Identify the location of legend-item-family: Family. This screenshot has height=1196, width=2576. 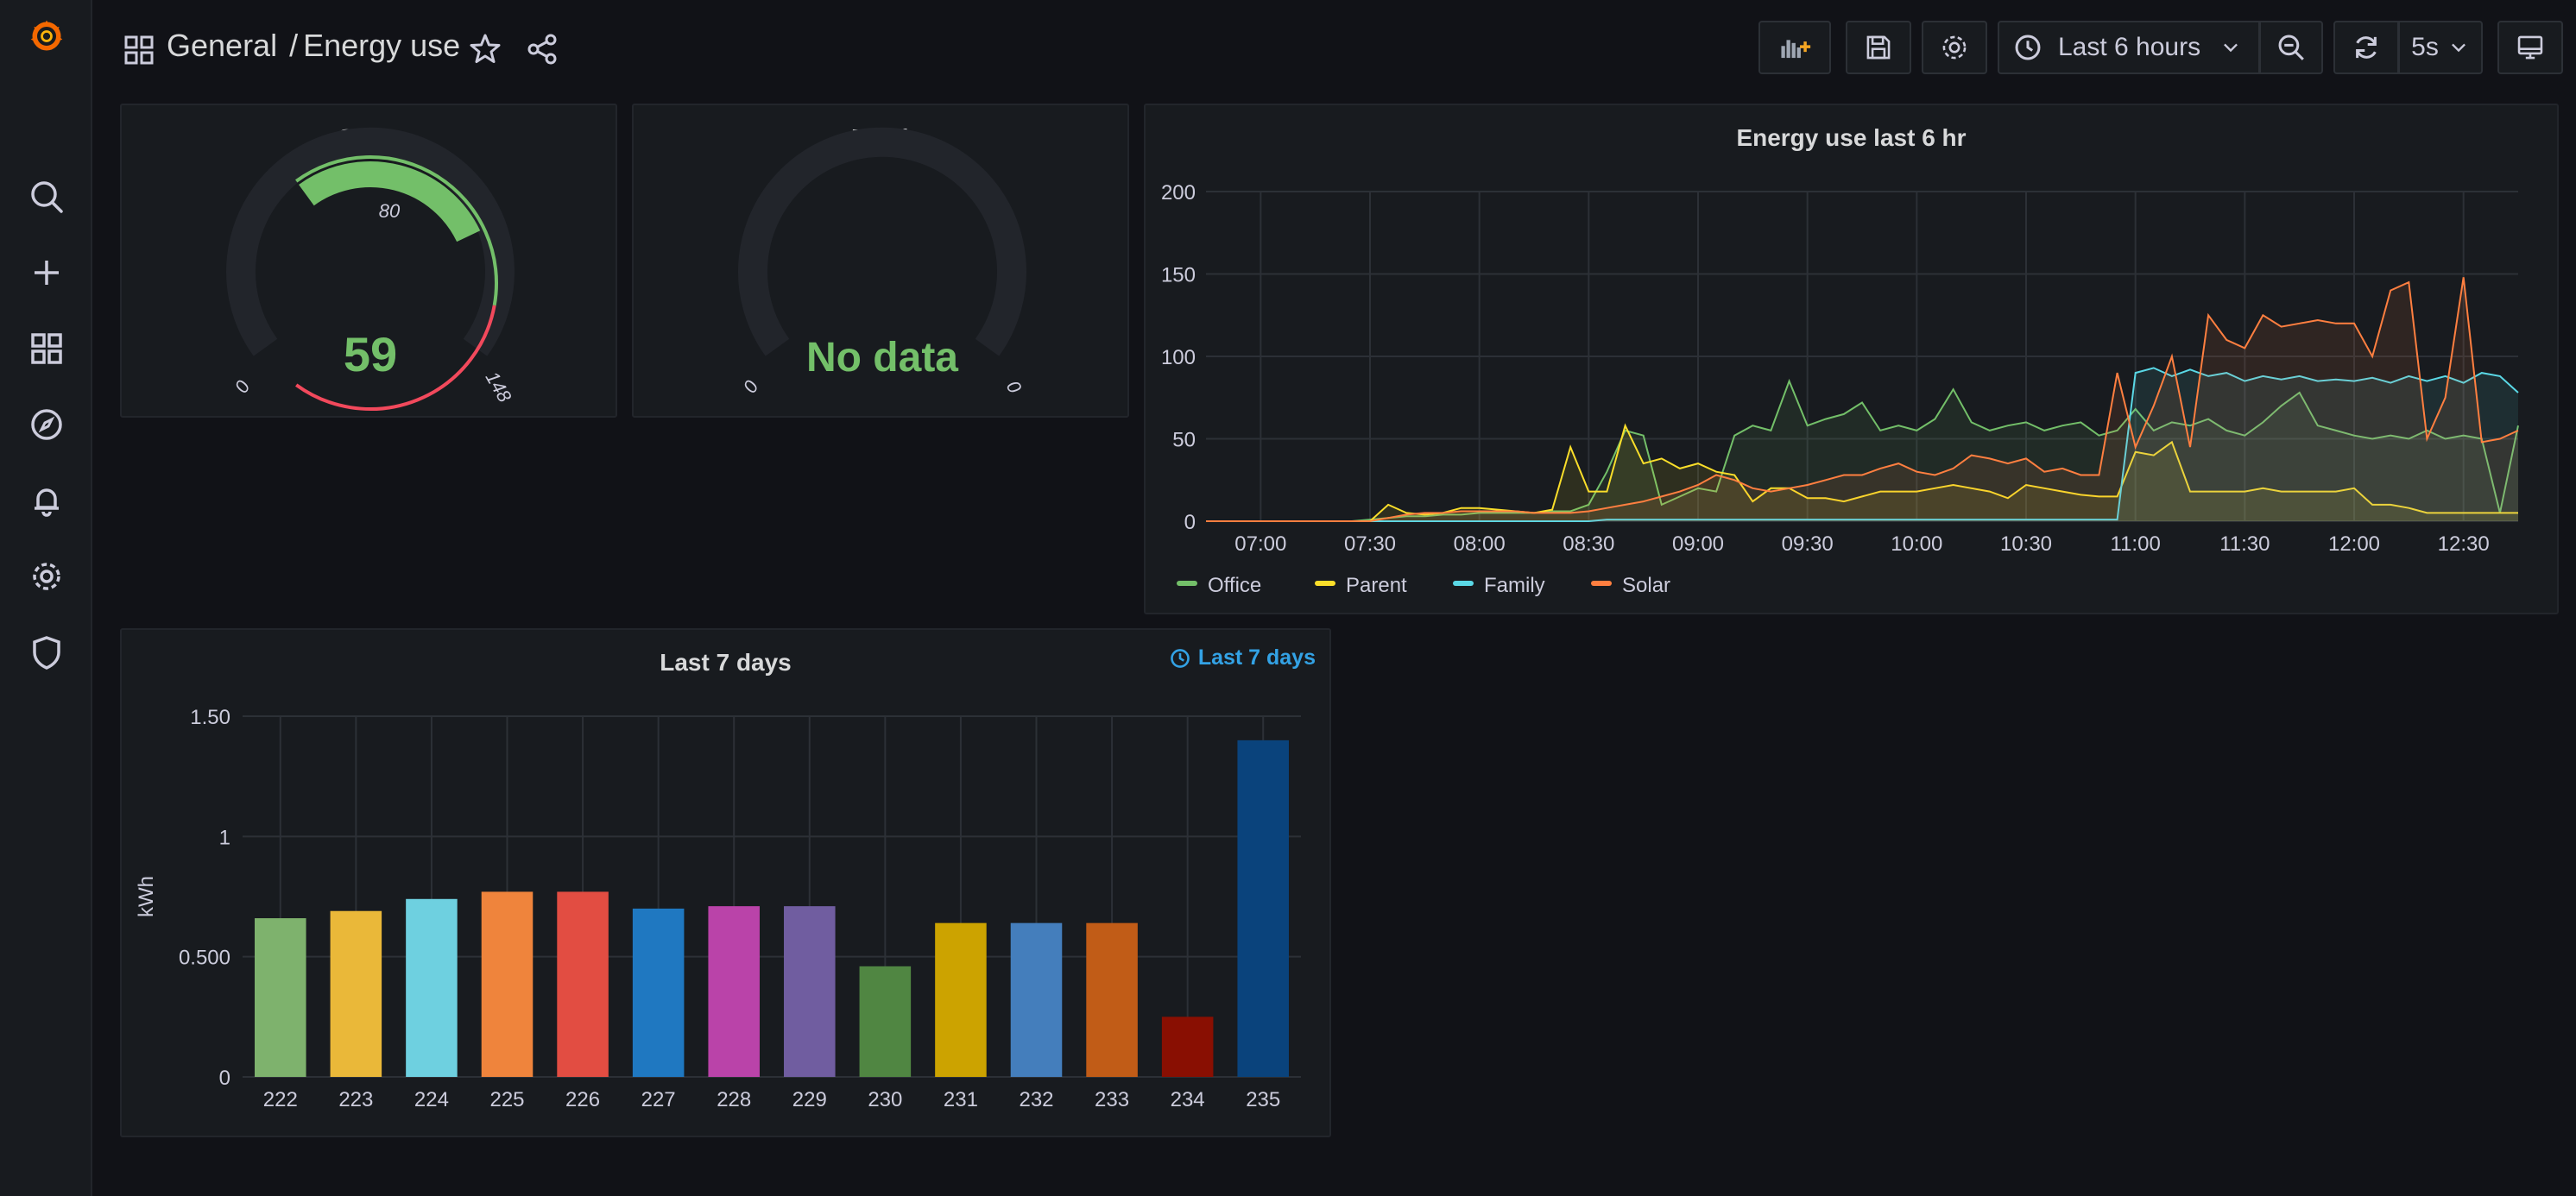
(1499, 585).